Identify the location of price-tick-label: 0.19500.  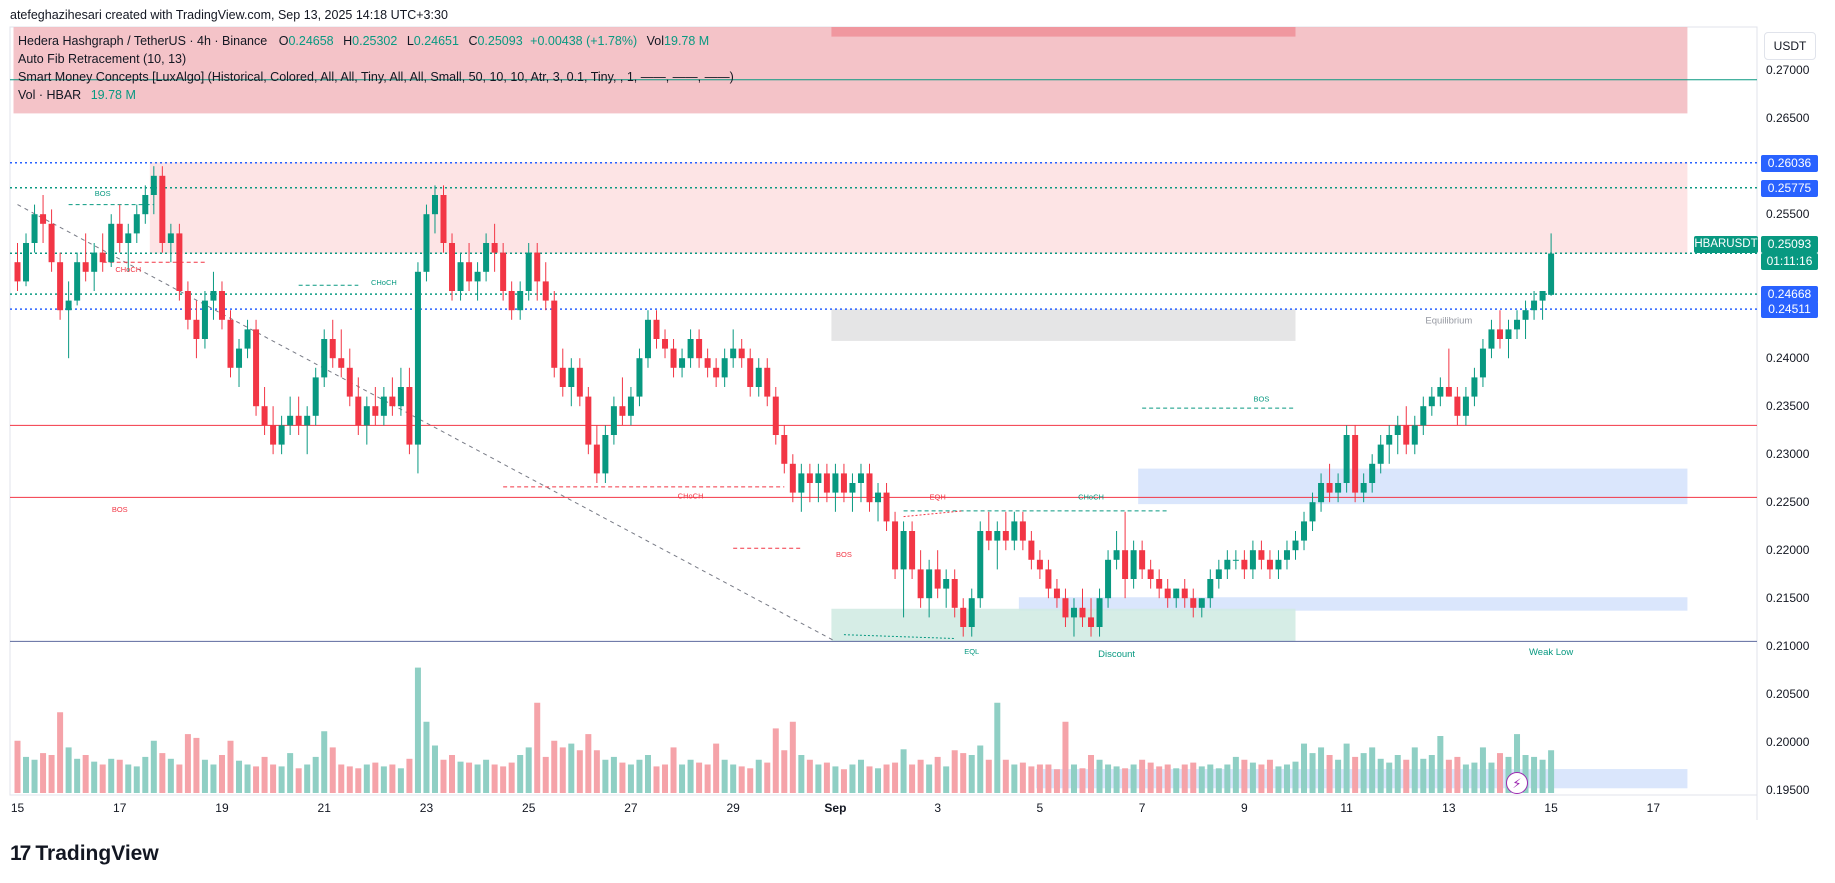
(1788, 790).